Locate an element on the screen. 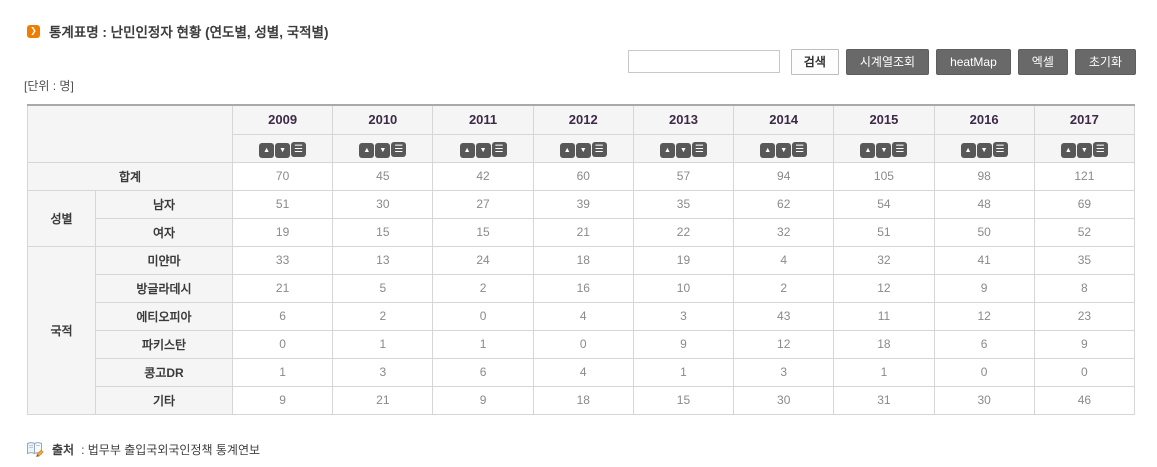 The width and height of the screenshot is (1157, 467). table-row-pakistan: 파키스탄 0 1 1 0 9 12 18 6 9 is located at coordinates (582, 344).